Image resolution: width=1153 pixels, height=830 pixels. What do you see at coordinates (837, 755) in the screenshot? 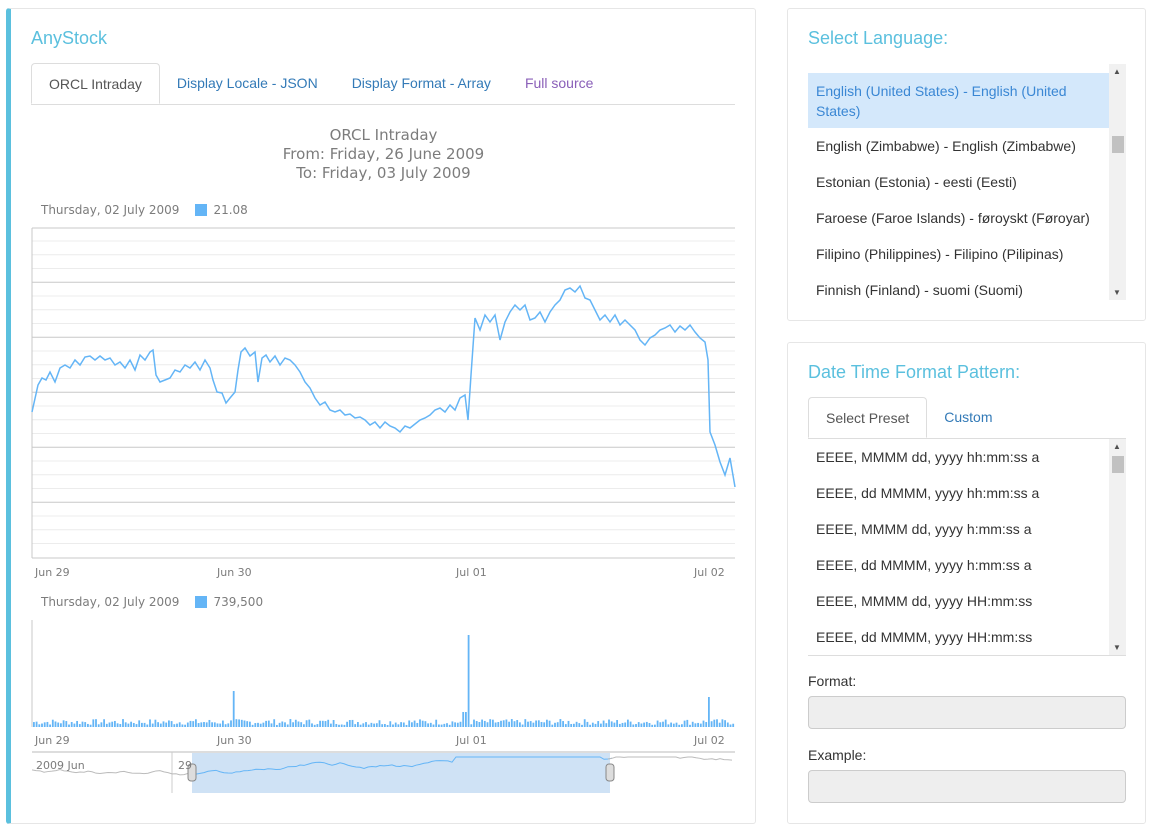
I see `example-label: Example:` at bounding box center [837, 755].